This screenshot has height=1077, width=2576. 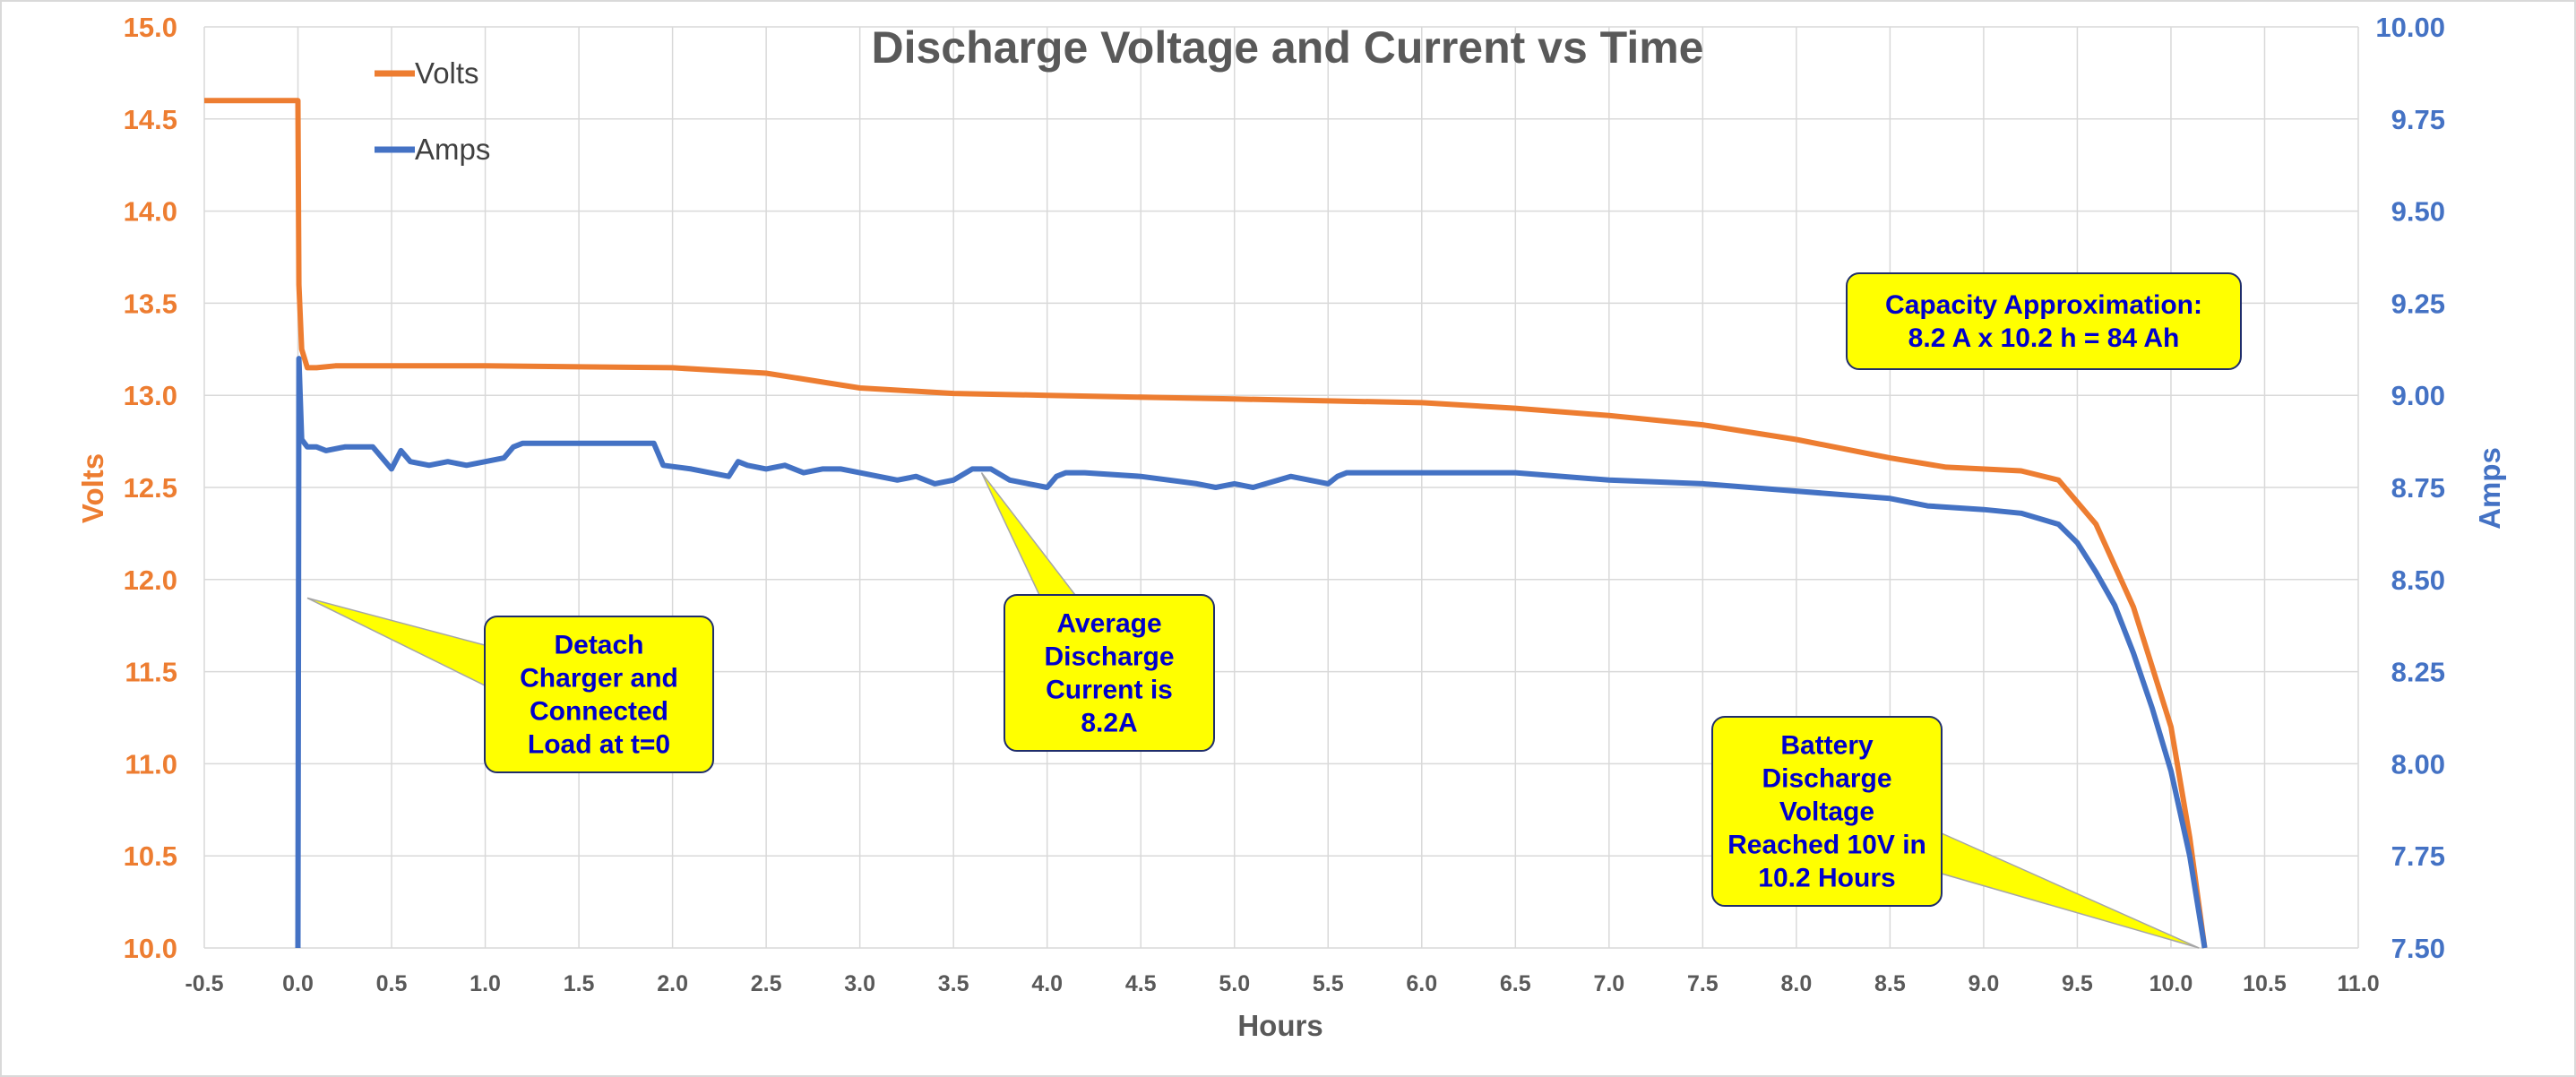 What do you see at coordinates (452, 150) in the screenshot?
I see `legend-label-amps: Amps` at bounding box center [452, 150].